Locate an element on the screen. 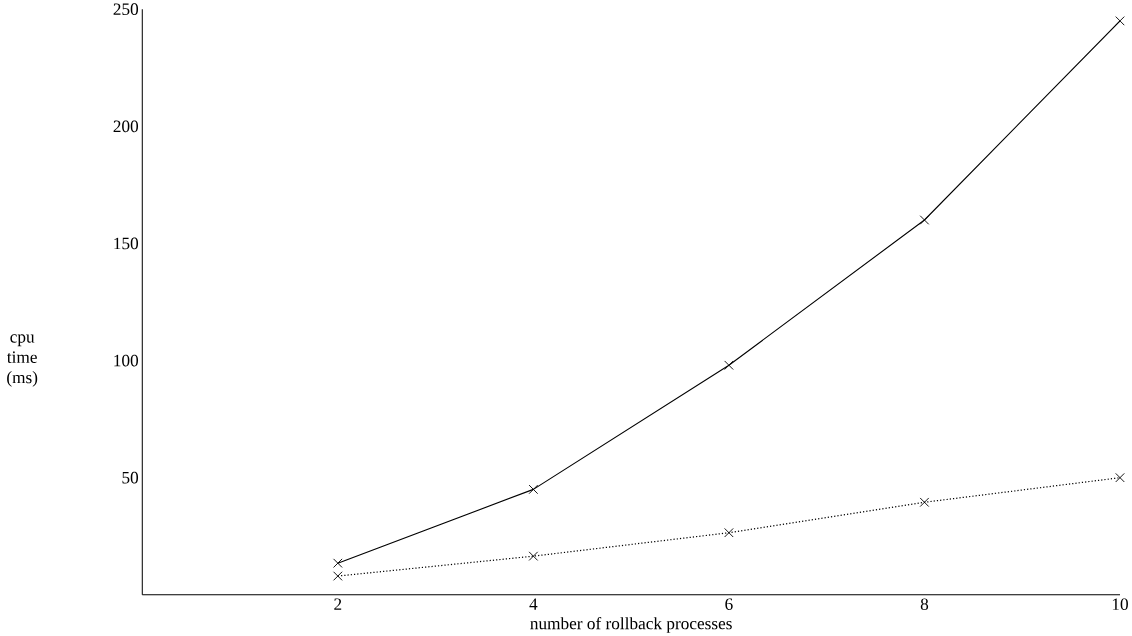 The width and height of the screenshot is (1132, 636). x-tick-label: 2 is located at coordinates (338, 604).